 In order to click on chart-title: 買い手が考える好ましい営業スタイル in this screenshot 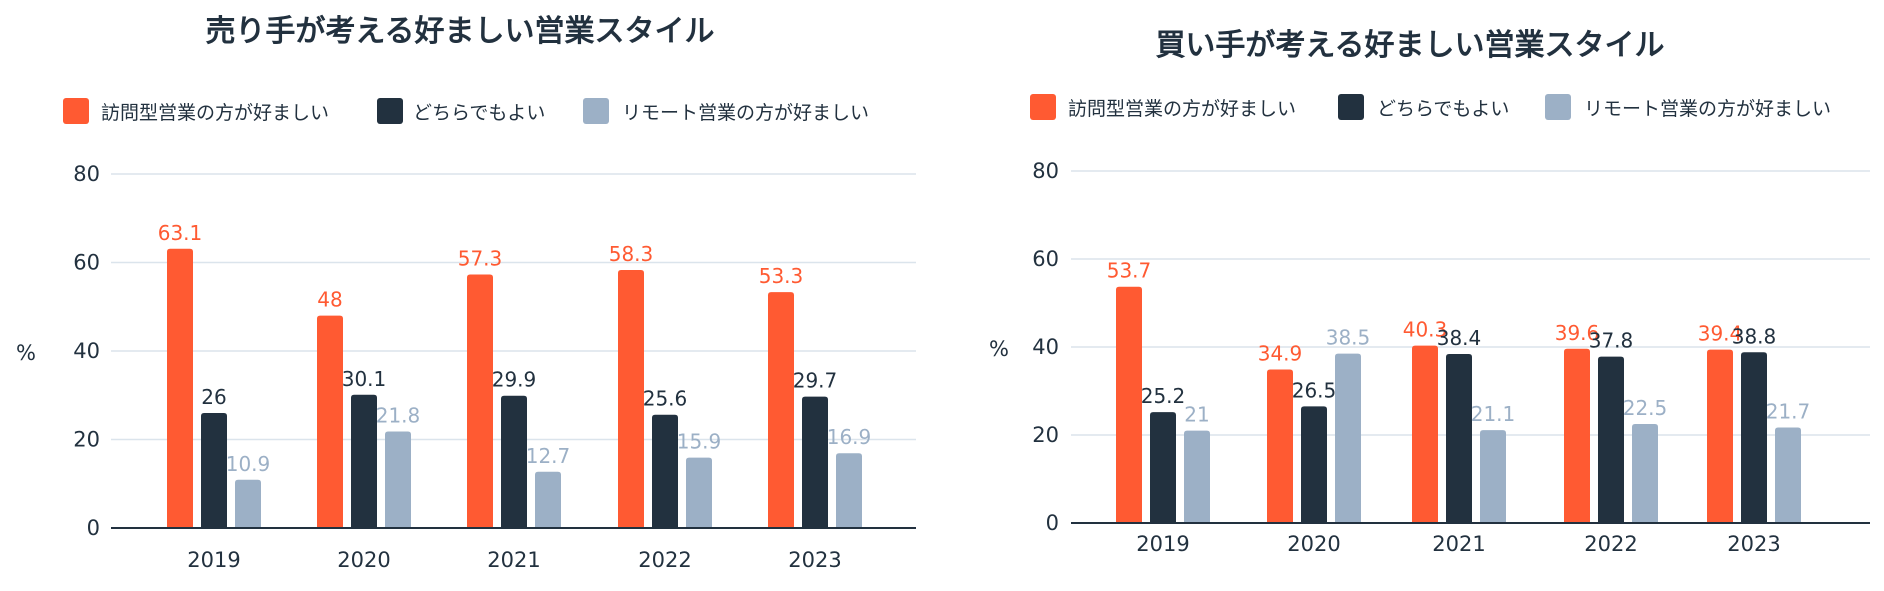, I will do `click(1409, 45)`.